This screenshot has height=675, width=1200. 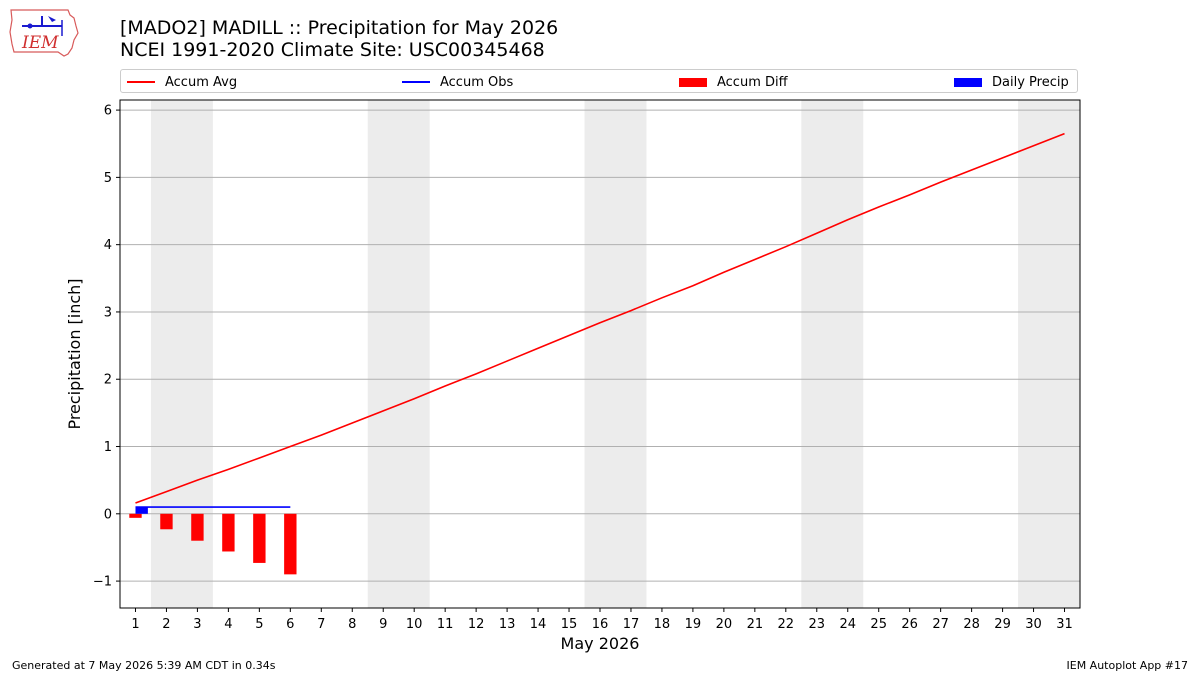 I want to click on x-tick-label: 14, so click(x=538, y=624).